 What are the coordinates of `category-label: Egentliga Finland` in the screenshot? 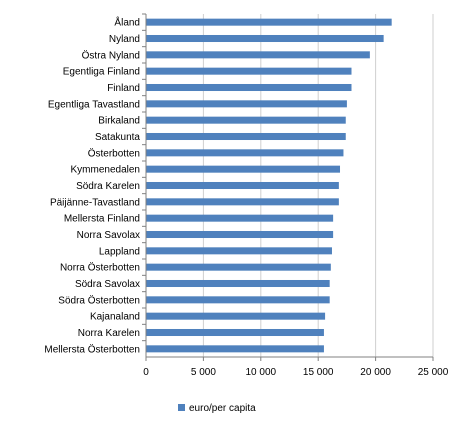 It's located at (101, 72).